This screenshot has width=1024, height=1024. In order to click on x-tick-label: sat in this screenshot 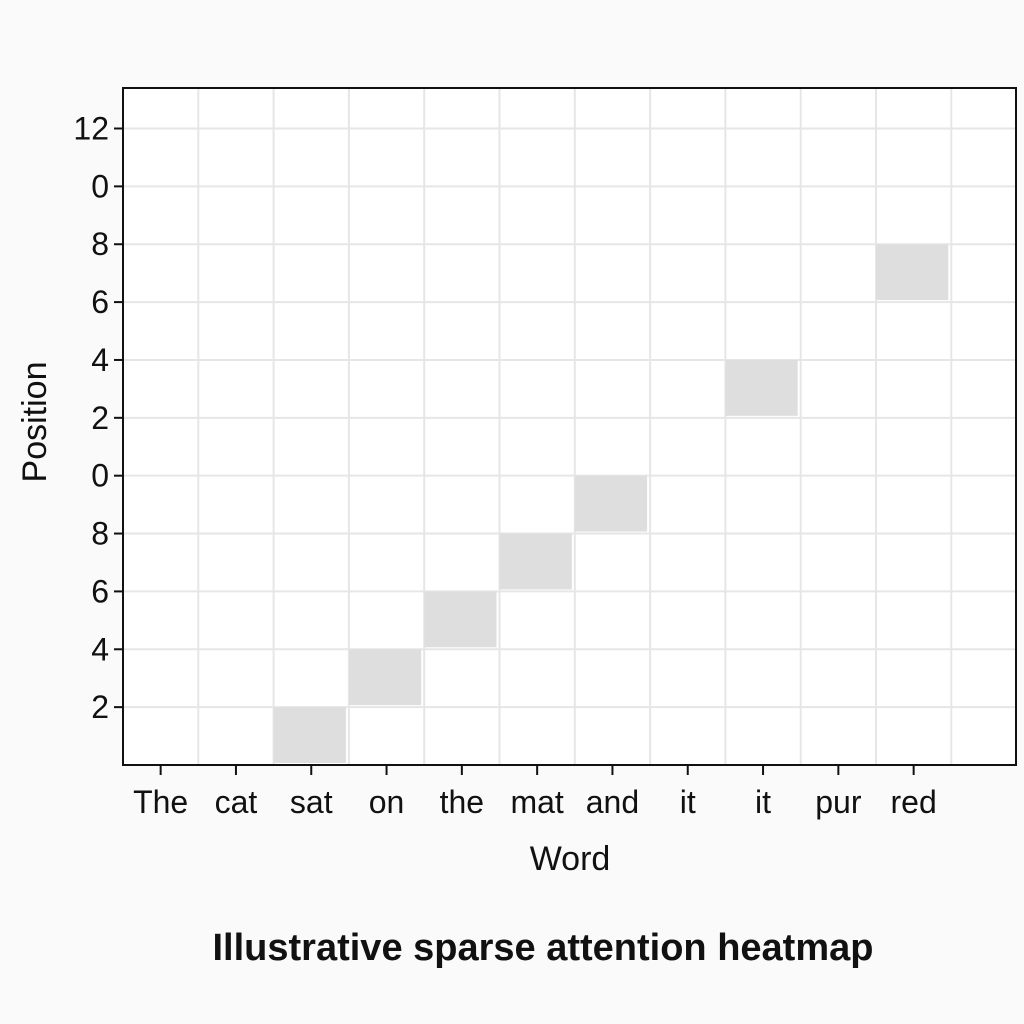, I will do `click(311, 802)`.